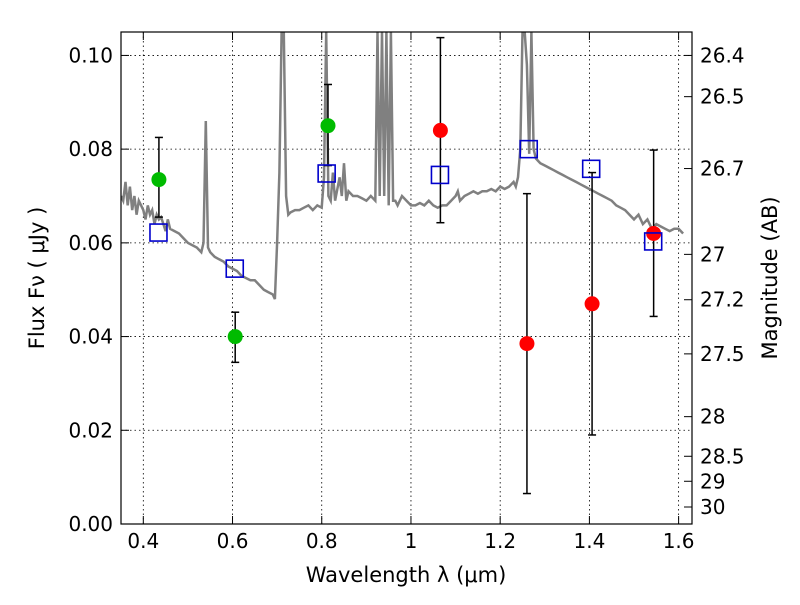  What do you see at coordinates (322, 541) in the screenshot?
I see `x-tick-label: 0.8` at bounding box center [322, 541].